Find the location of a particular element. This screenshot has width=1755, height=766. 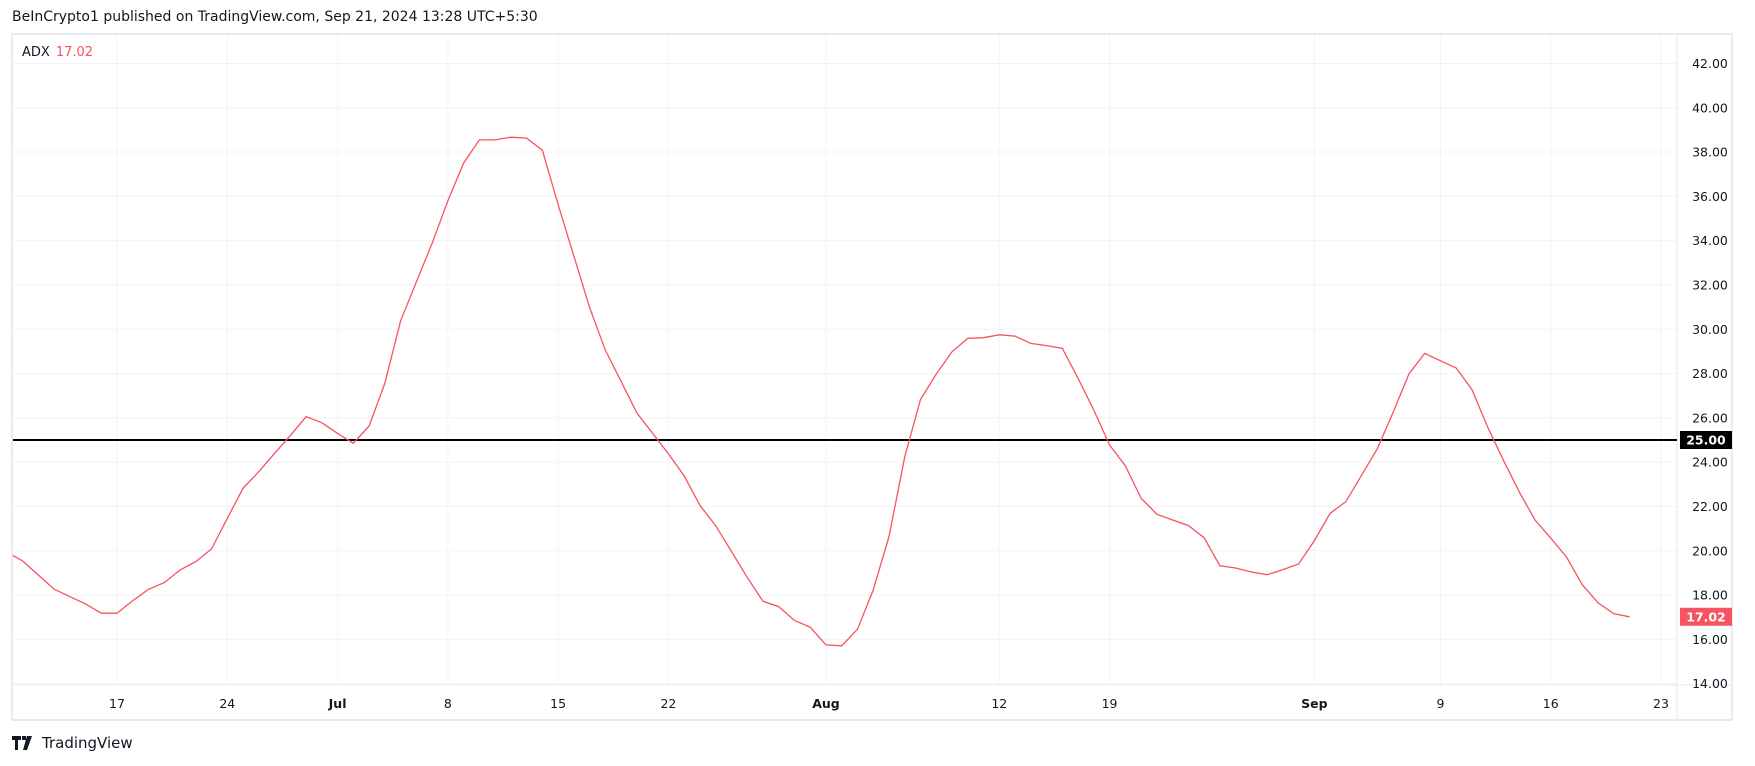

x-tick-label: 16 is located at coordinates (1551, 703).